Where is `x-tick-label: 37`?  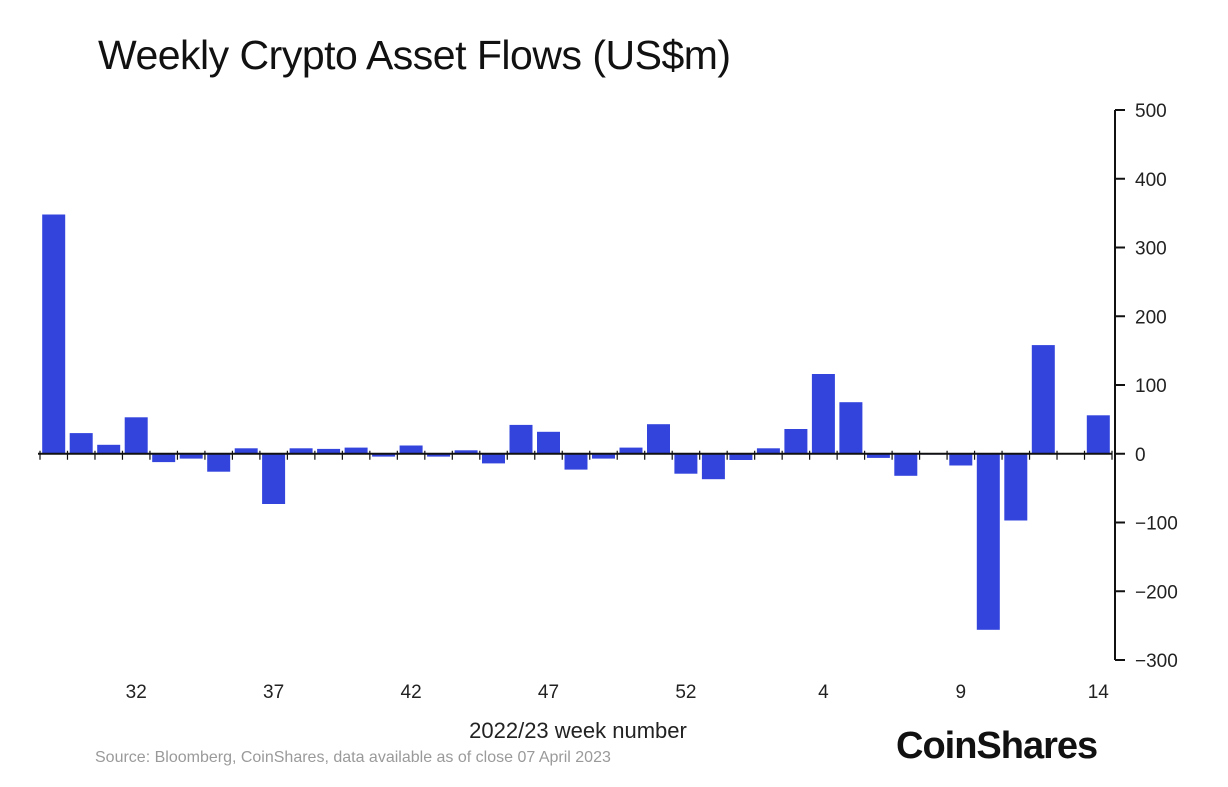
x-tick-label: 37 is located at coordinates (273, 692).